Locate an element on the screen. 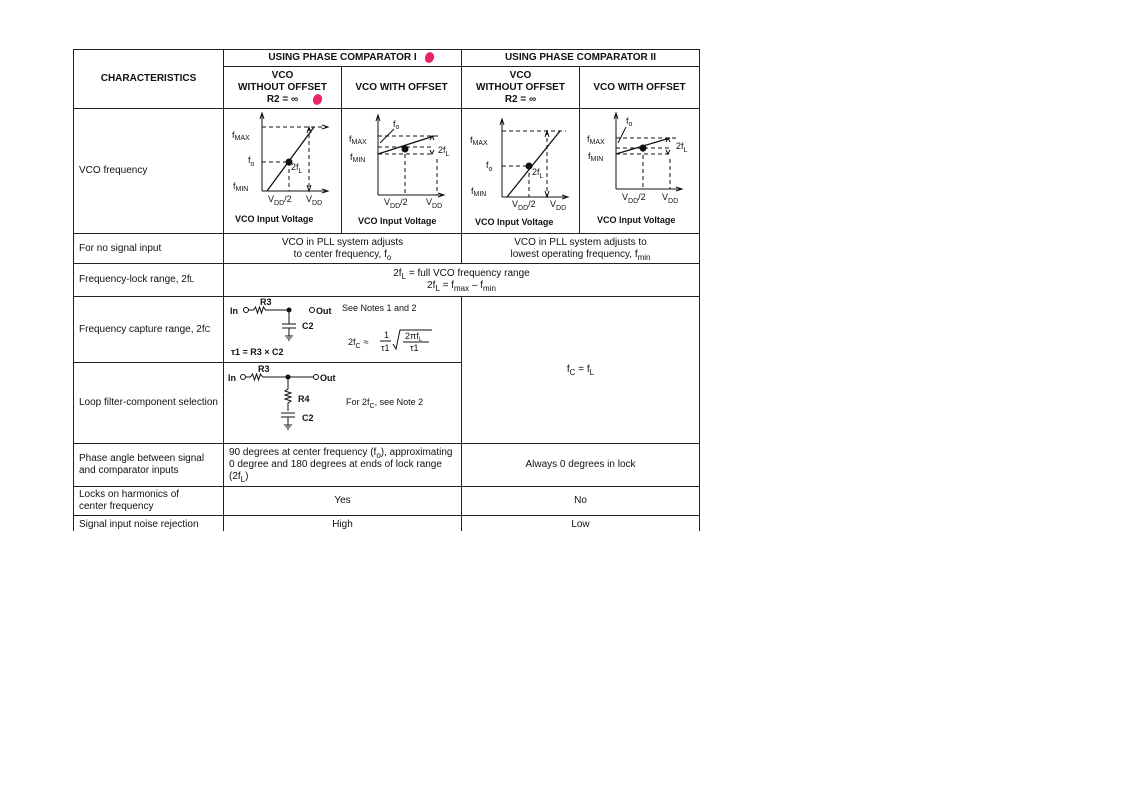 This screenshot has height=793, width=1123. sub: o is located at coordinates (389, 257).